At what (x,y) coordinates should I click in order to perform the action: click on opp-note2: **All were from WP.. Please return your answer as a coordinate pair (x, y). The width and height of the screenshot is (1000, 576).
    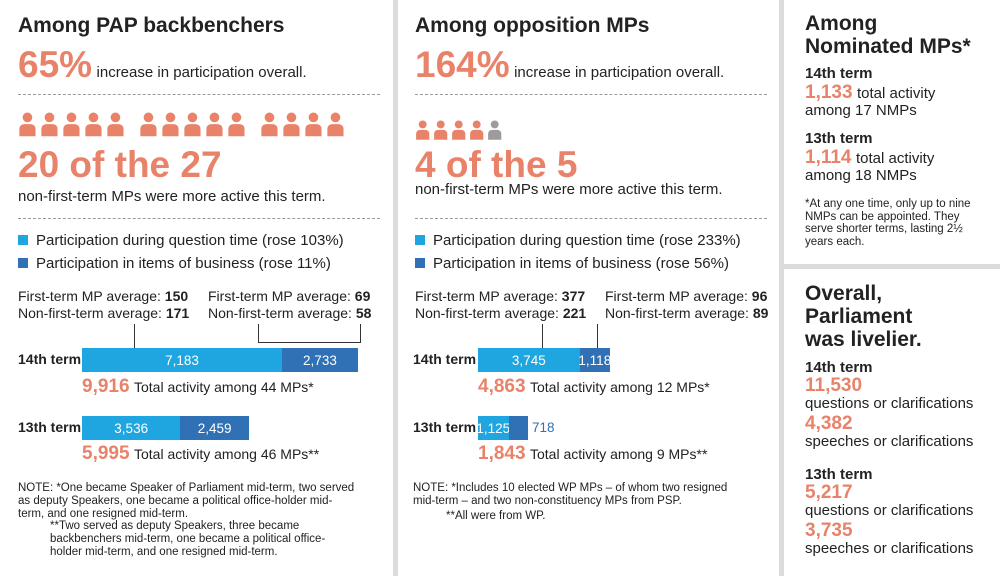
    Looking at the image, I should click on (496, 516).